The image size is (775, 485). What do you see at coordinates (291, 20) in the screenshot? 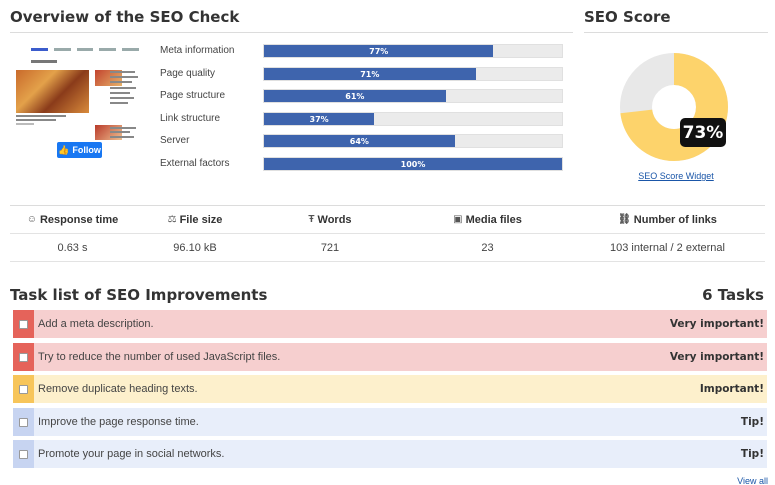
I see `overview-title: Overview of the SEO Check` at bounding box center [291, 20].